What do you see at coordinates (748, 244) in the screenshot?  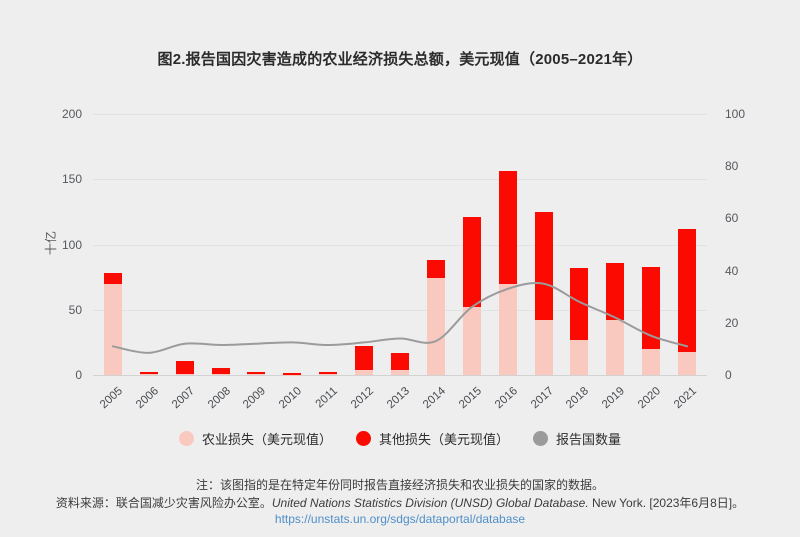 I see `right-axis-ticks: 0 20 40 60 80 100` at bounding box center [748, 244].